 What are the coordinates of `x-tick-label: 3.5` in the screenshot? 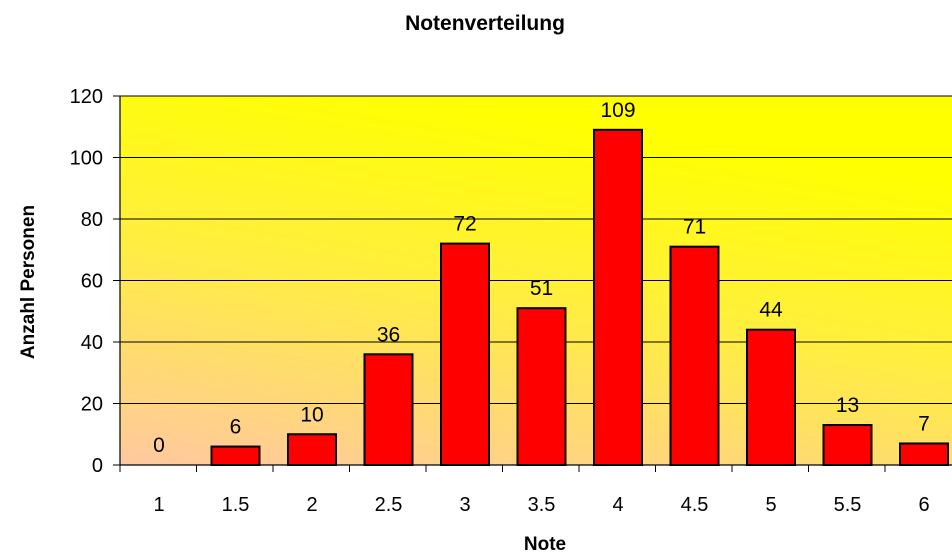 It's located at (542, 505).